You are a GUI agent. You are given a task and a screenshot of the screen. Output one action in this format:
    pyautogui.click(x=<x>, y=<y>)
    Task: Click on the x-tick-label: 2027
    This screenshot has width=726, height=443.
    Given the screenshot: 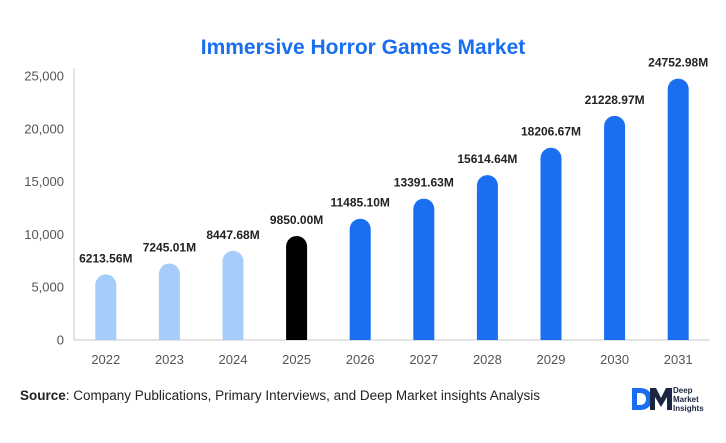 What is the action you would take?
    pyautogui.click(x=423, y=359)
    